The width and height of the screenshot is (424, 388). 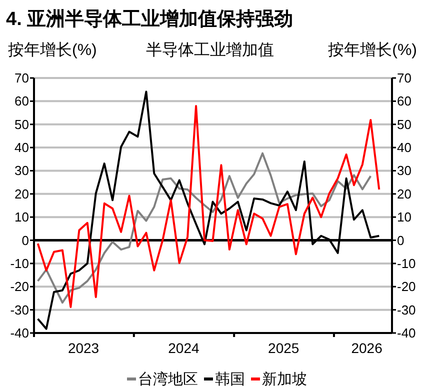 I want to click on y2-tick-label: 70, so click(x=404, y=78).